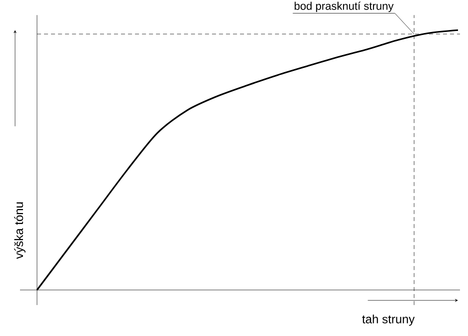 Image resolution: width=468 pixels, height=336 pixels. What do you see at coordinates (20, 230) in the screenshot?
I see `y-axis-title: výška tónu` at bounding box center [20, 230].